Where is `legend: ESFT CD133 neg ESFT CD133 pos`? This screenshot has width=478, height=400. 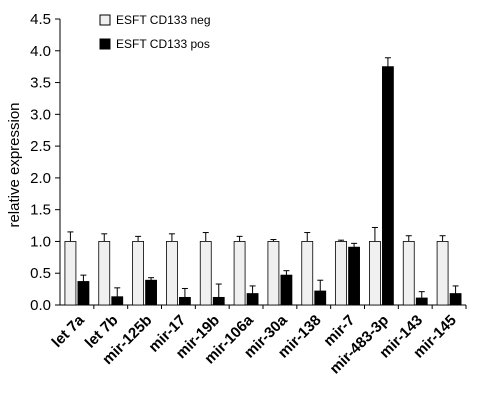 legend: ESFT CD133 neg ESFT CD133 pos is located at coordinates (155, 32).